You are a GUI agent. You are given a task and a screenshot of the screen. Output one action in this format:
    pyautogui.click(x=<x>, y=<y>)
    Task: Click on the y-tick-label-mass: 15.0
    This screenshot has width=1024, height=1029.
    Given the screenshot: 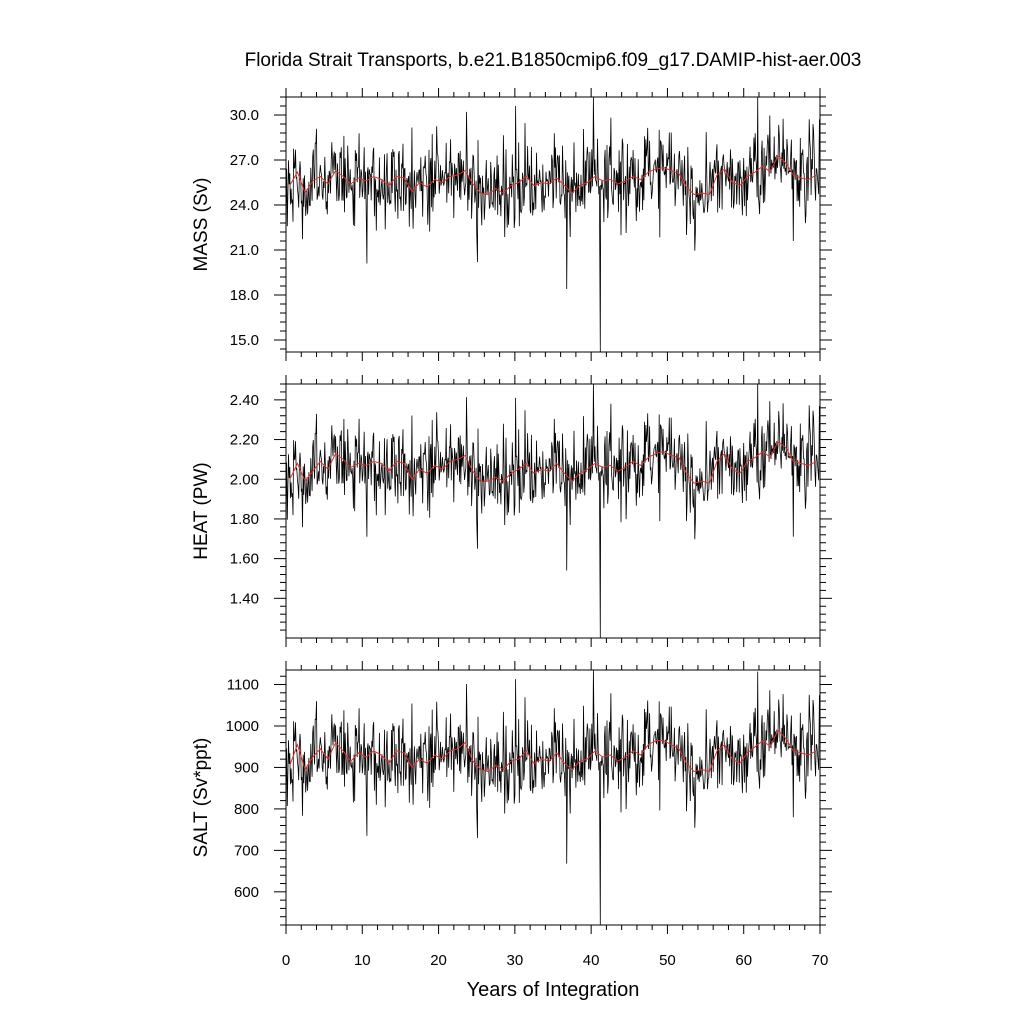 What is the action you would take?
    pyautogui.click(x=244, y=340)
    